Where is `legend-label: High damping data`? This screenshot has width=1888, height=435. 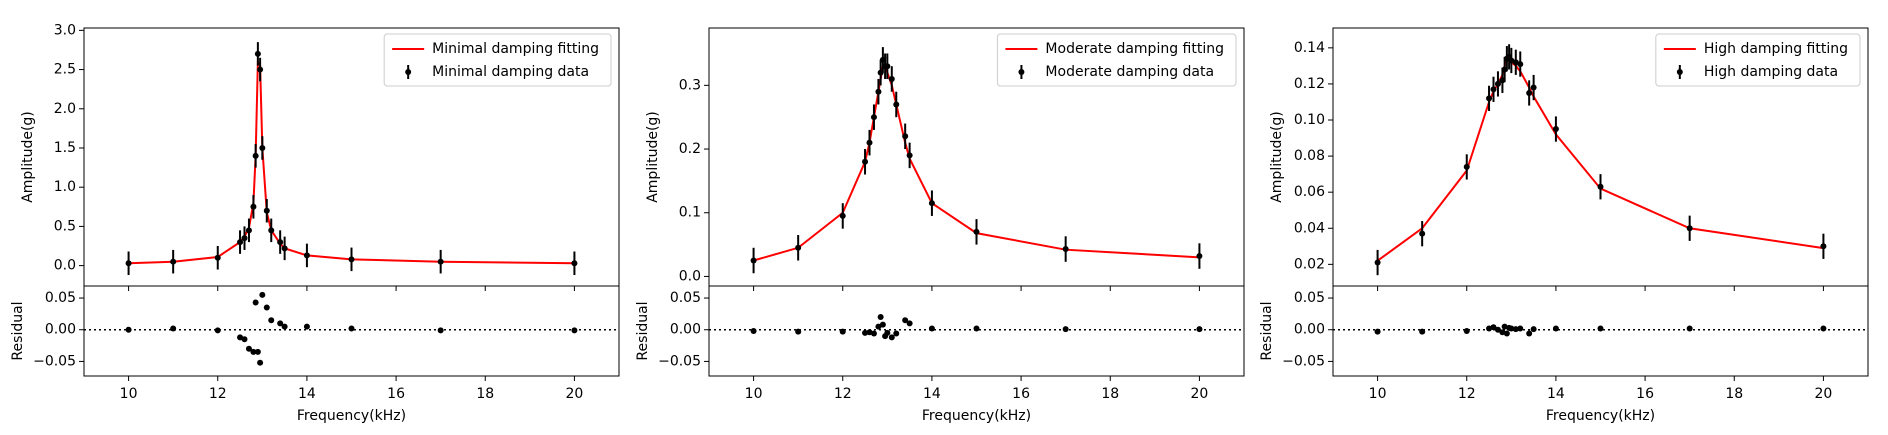 legend-label: High damping data is located at coordinates (1771, 72).